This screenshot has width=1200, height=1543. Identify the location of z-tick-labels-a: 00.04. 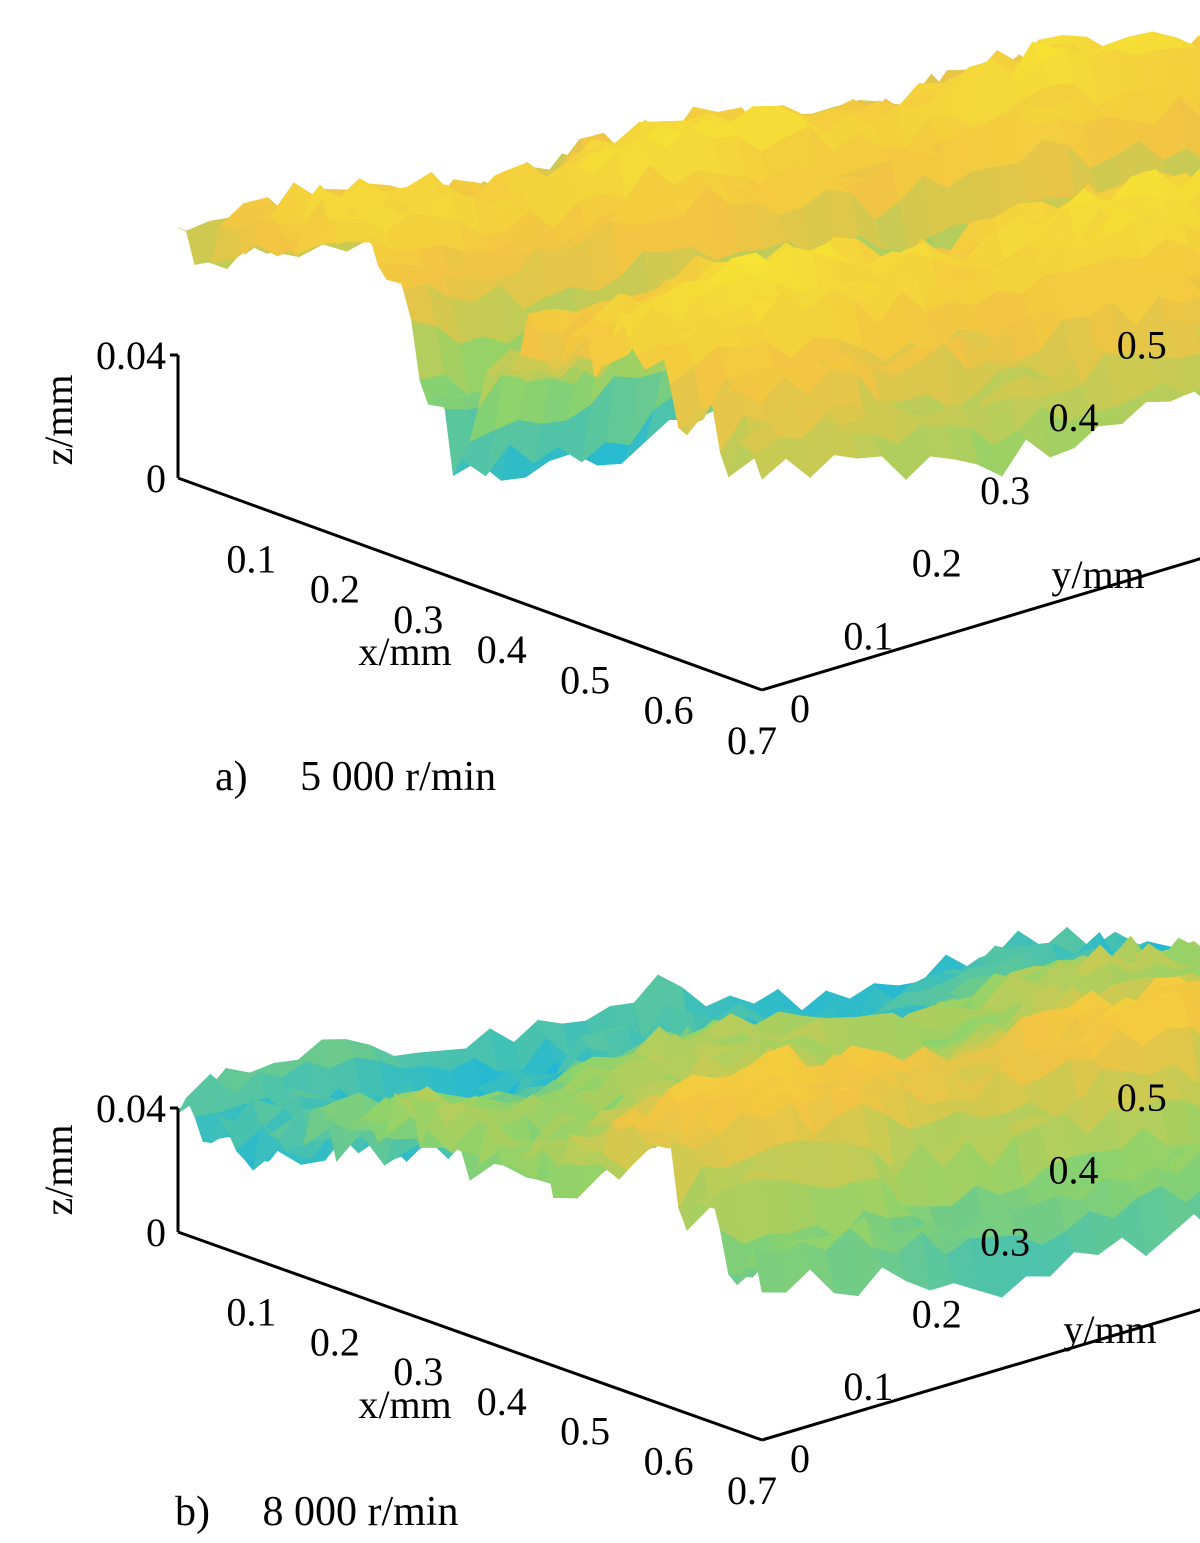
(131, 417).